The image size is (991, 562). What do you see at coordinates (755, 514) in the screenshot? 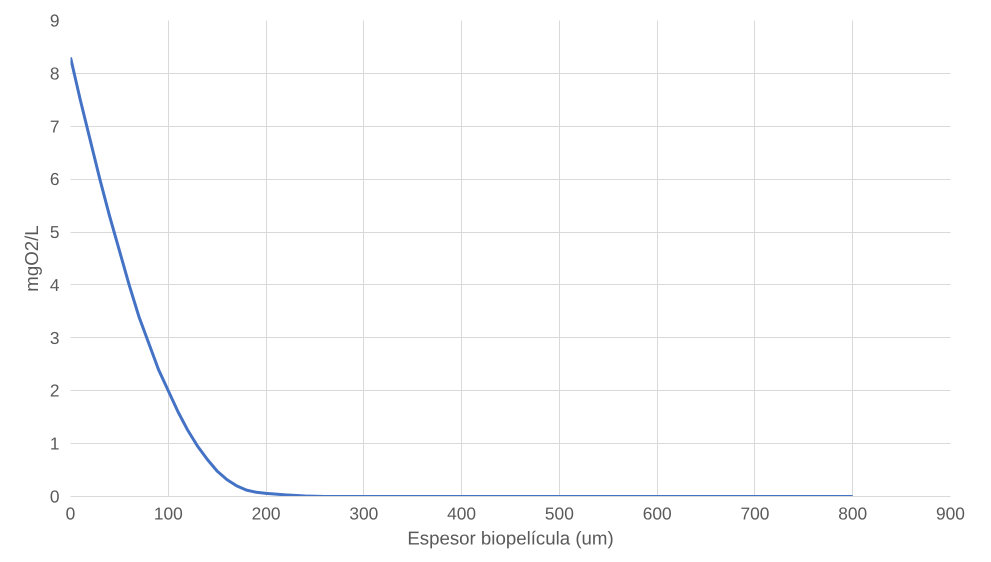
I see `x-tick-label: 700` at bounding box center [755, 514].